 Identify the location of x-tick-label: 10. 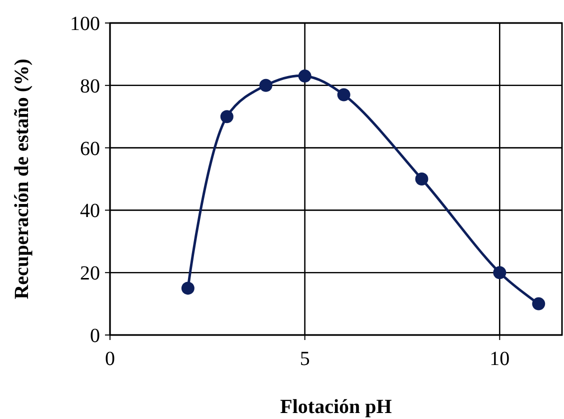
(500, 359).